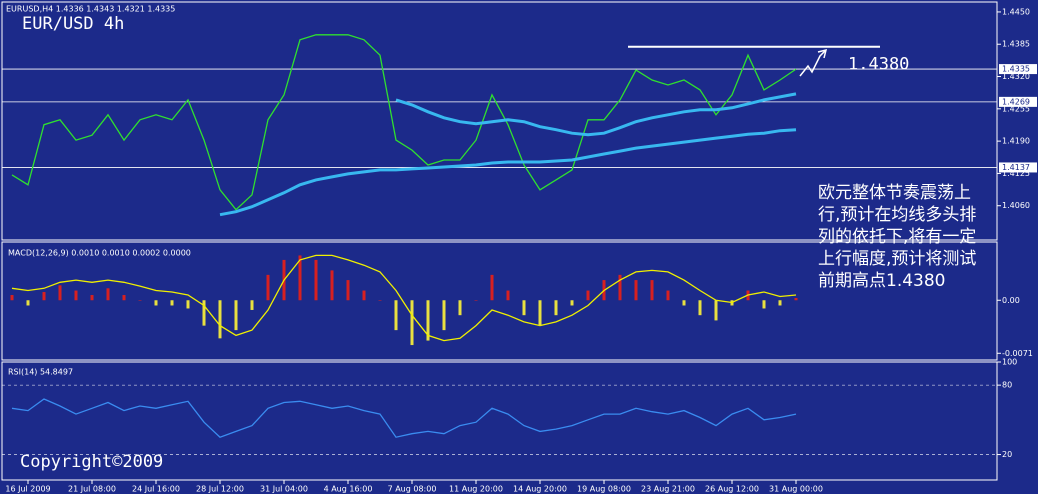 The image size is (1038, 494). I want to click on chart-title: EUR/USD 4h, so click(73, 24).